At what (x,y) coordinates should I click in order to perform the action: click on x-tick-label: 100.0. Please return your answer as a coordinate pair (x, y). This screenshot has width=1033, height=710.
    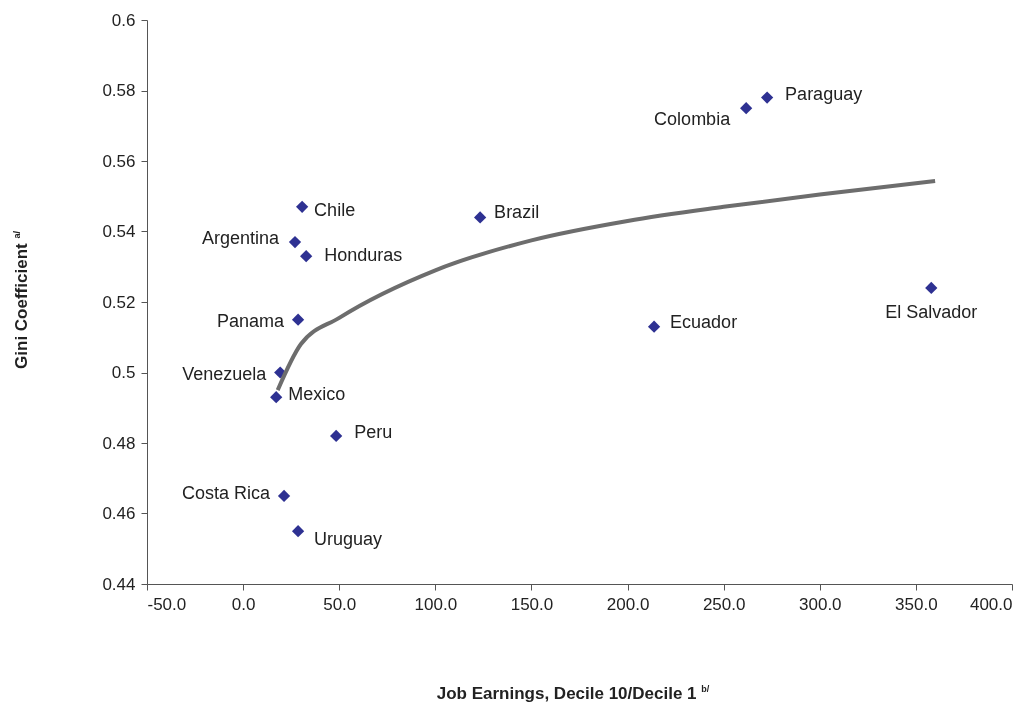
    Looking at the image, I should click on (436, 604).